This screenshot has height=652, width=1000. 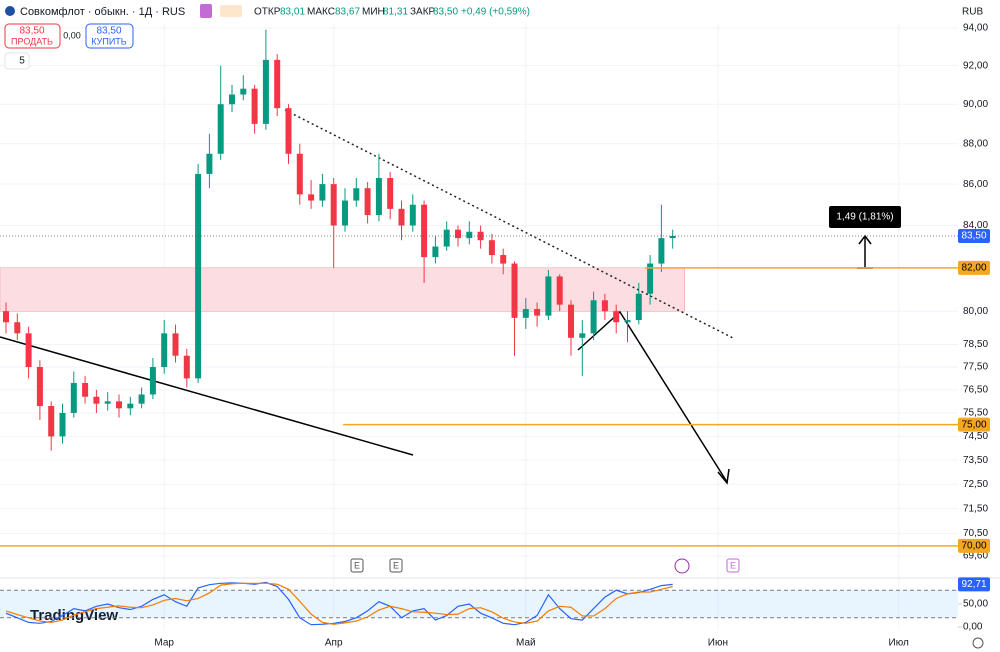 I want to click on x-tick-label: Апр, so click(x=334, y=643).